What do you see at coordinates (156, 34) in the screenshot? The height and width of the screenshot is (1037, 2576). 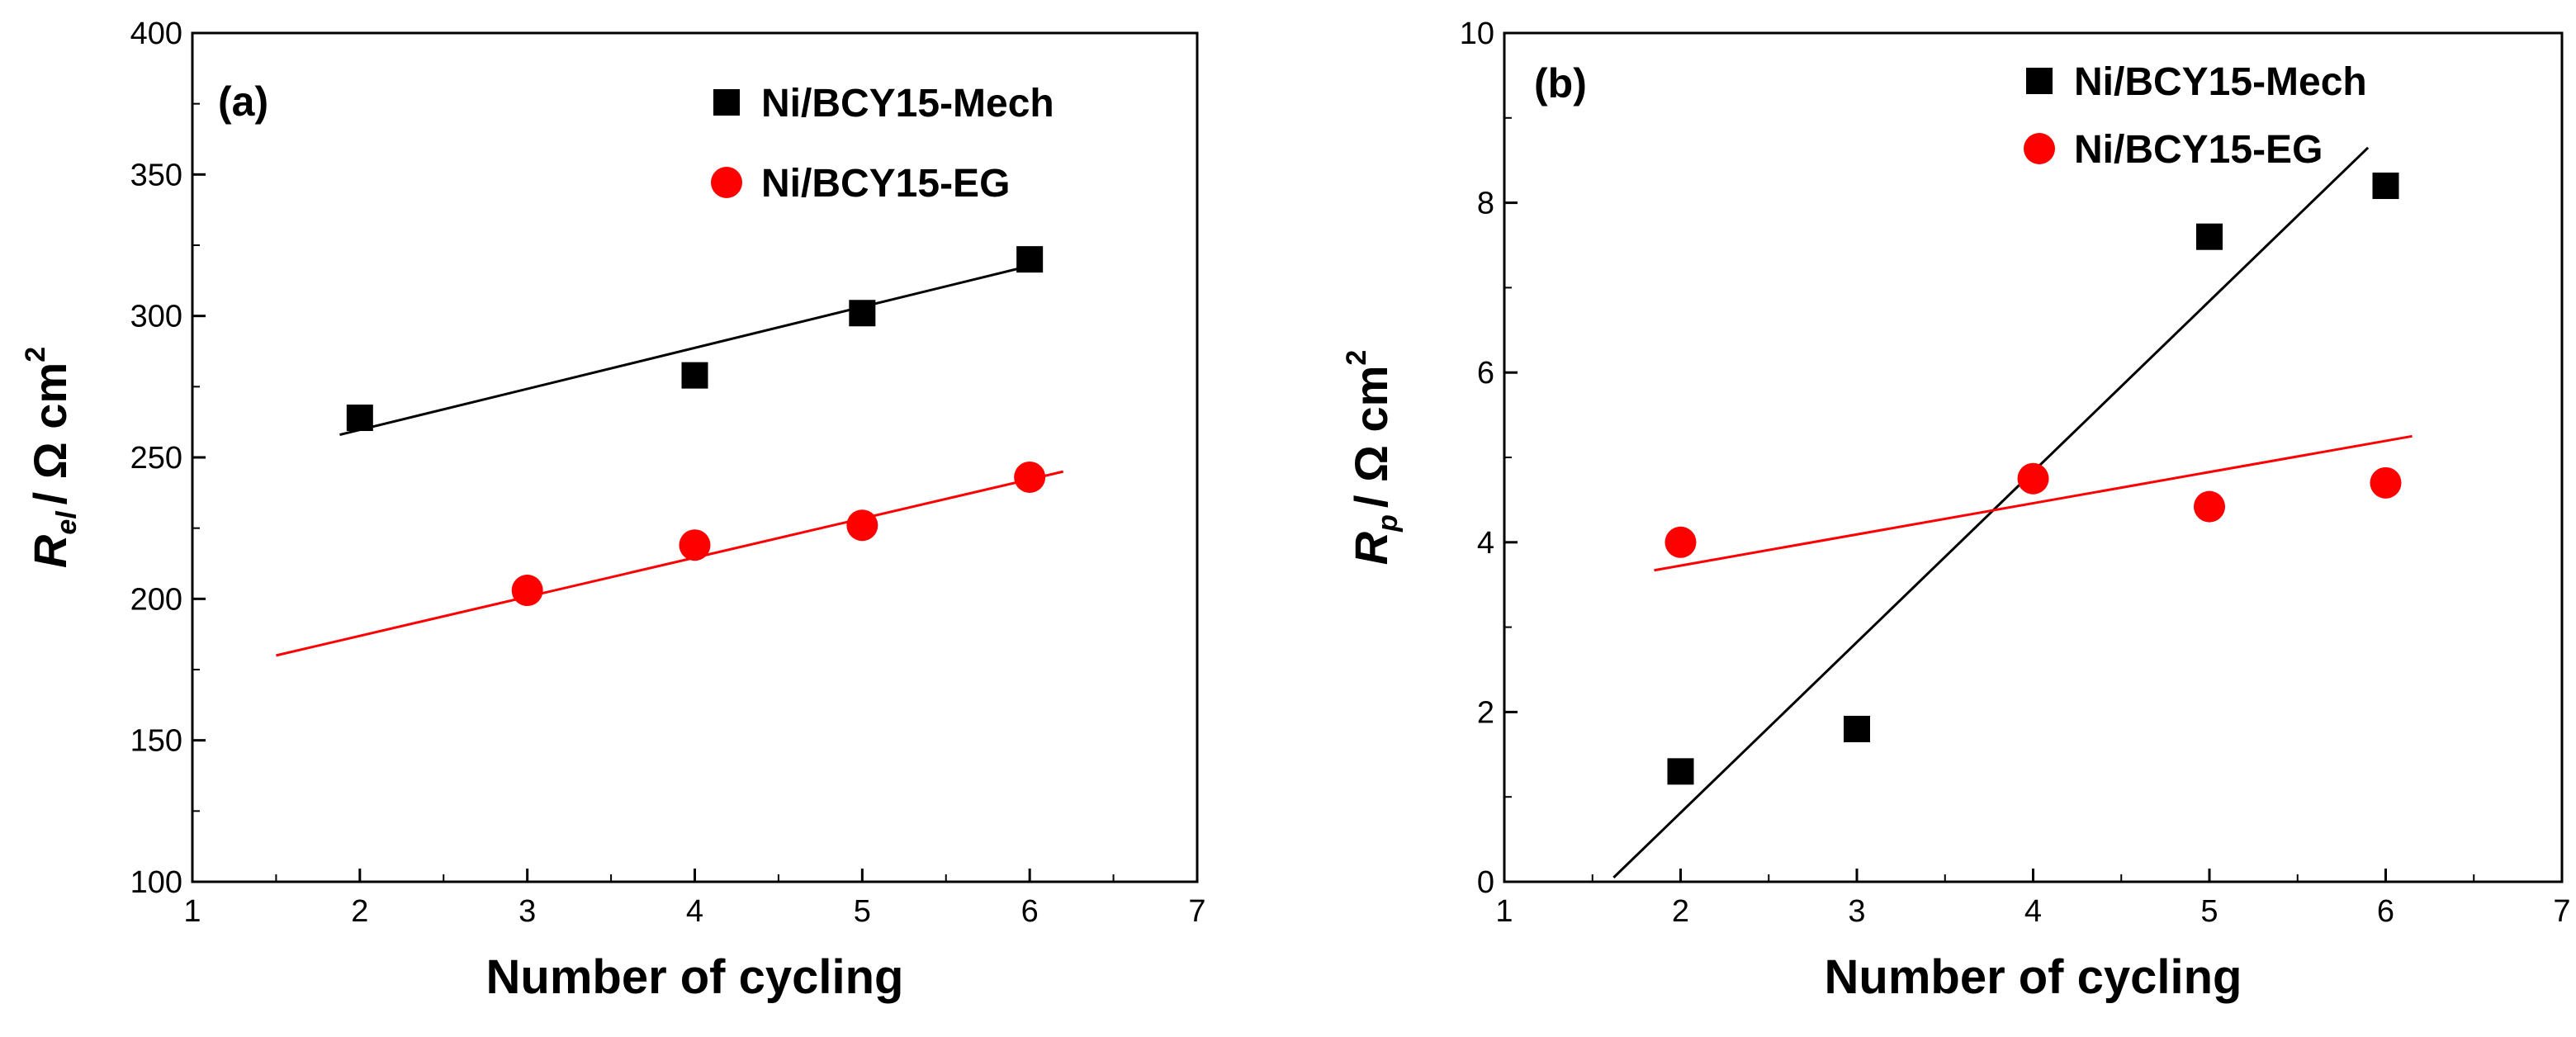 I see `y-tick-label: 400` at bounding box center [156, 34].